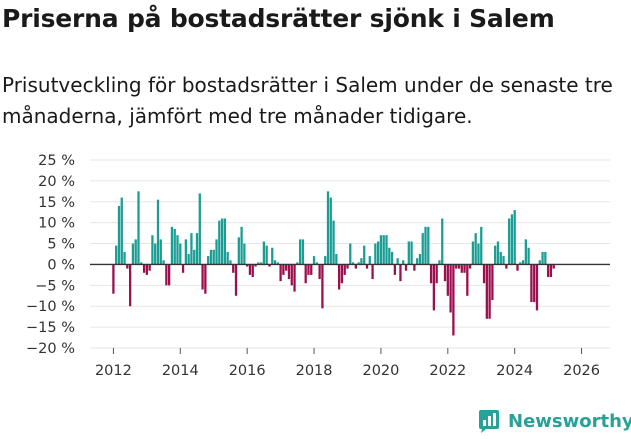 The image size is (631, 439). I want to click on x-tick-label: 2026, so click(581, 371).